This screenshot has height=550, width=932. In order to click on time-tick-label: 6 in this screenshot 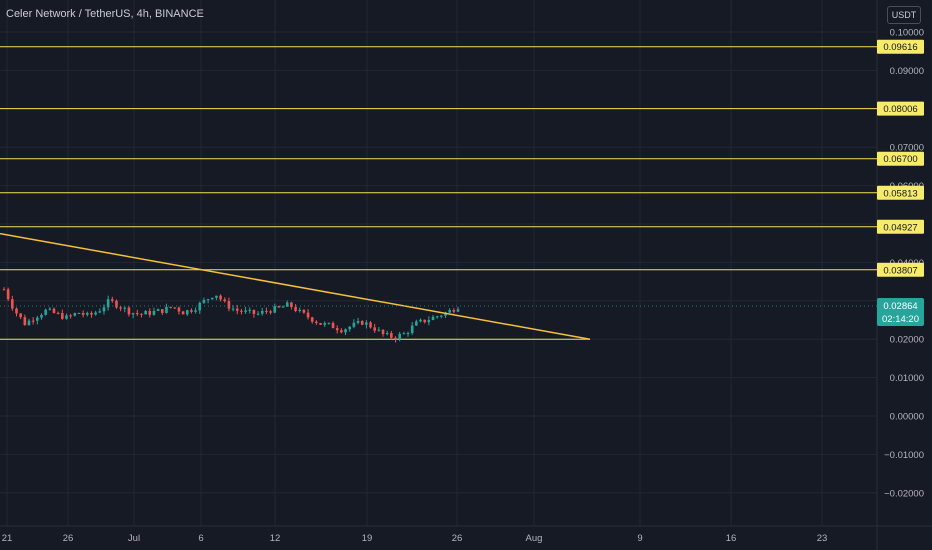, I will do `click(200, 538)`.